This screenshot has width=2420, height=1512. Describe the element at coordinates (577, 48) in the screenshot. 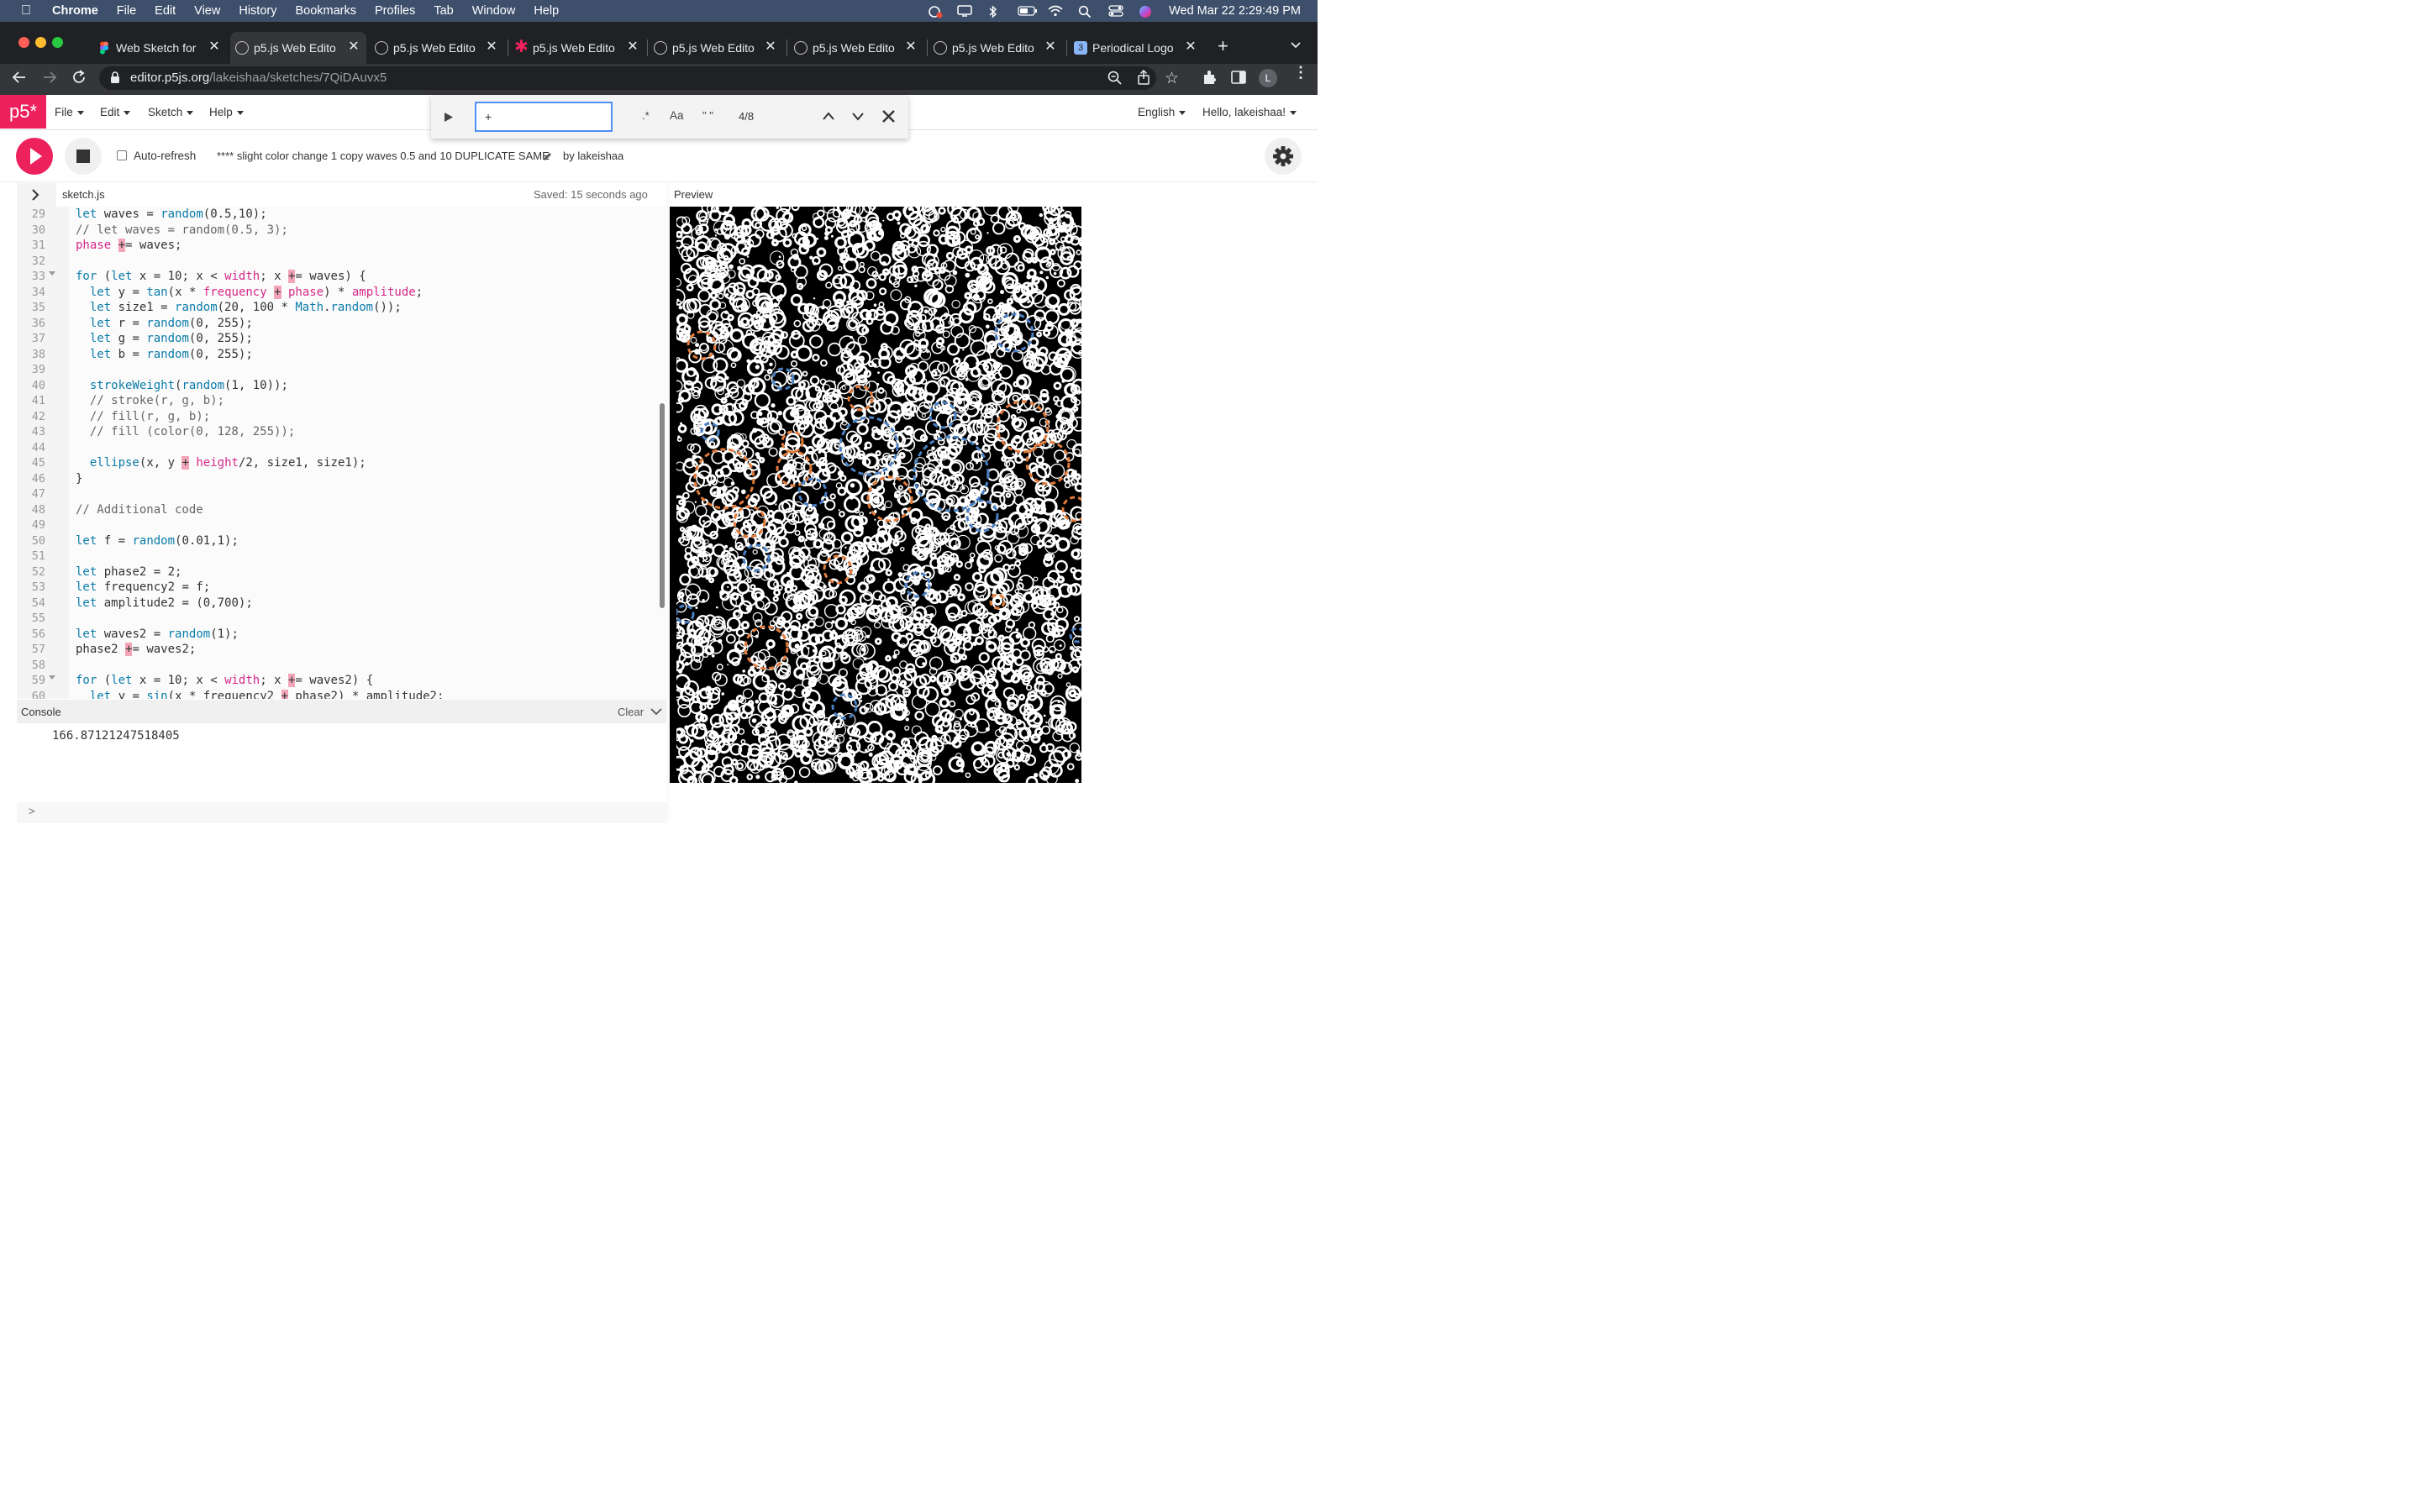

I see `browser-tab: ✱ p5.js Web Edito ✕` at that location.